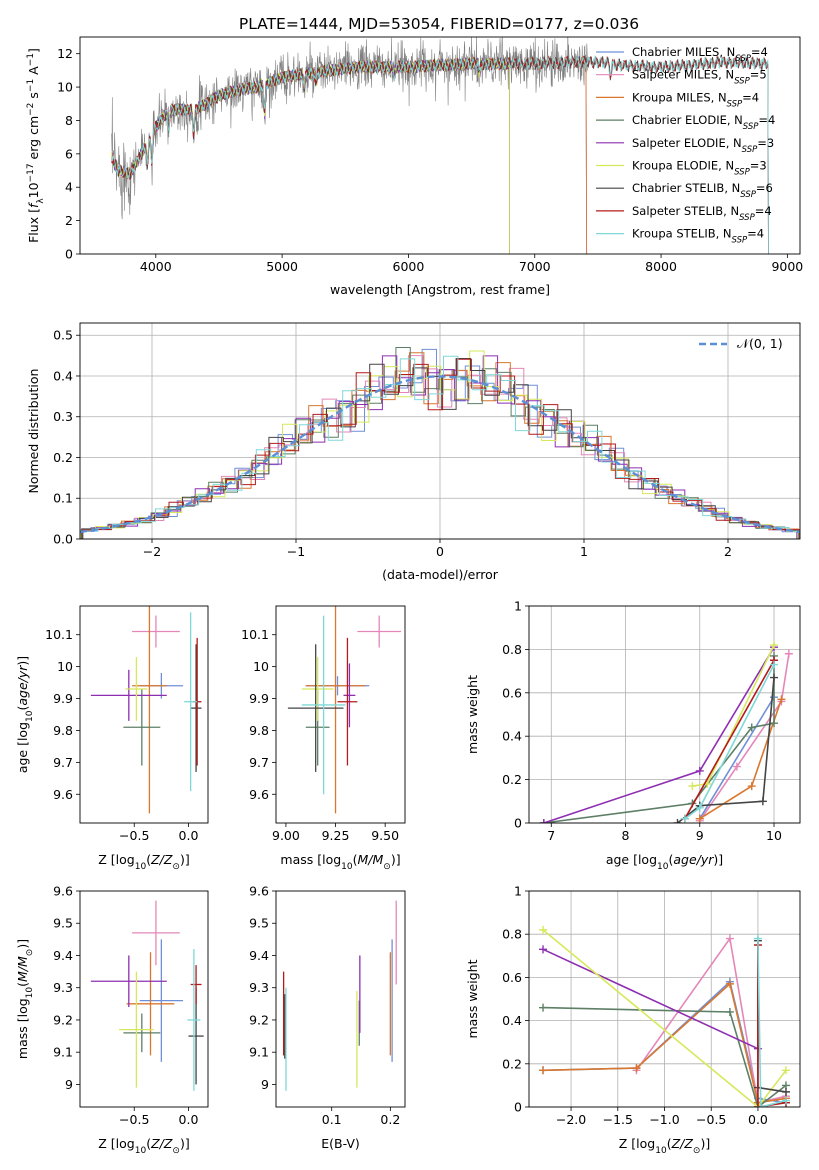 The height and width of the screenshot is (1170, 819). I want to click on x-tick-label: −0.5, so click(711, 1119).